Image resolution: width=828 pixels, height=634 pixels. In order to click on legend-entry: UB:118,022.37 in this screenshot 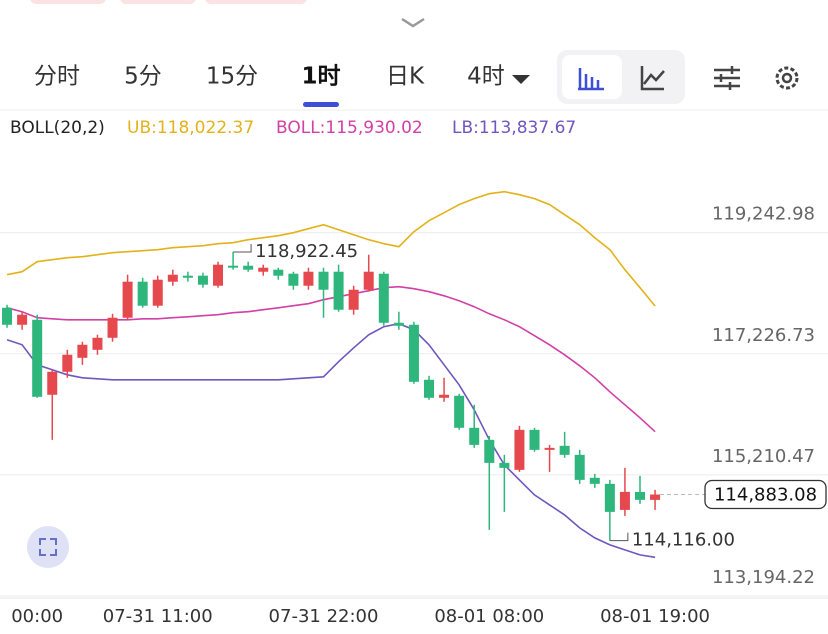, I will do `click(190, 128)`.